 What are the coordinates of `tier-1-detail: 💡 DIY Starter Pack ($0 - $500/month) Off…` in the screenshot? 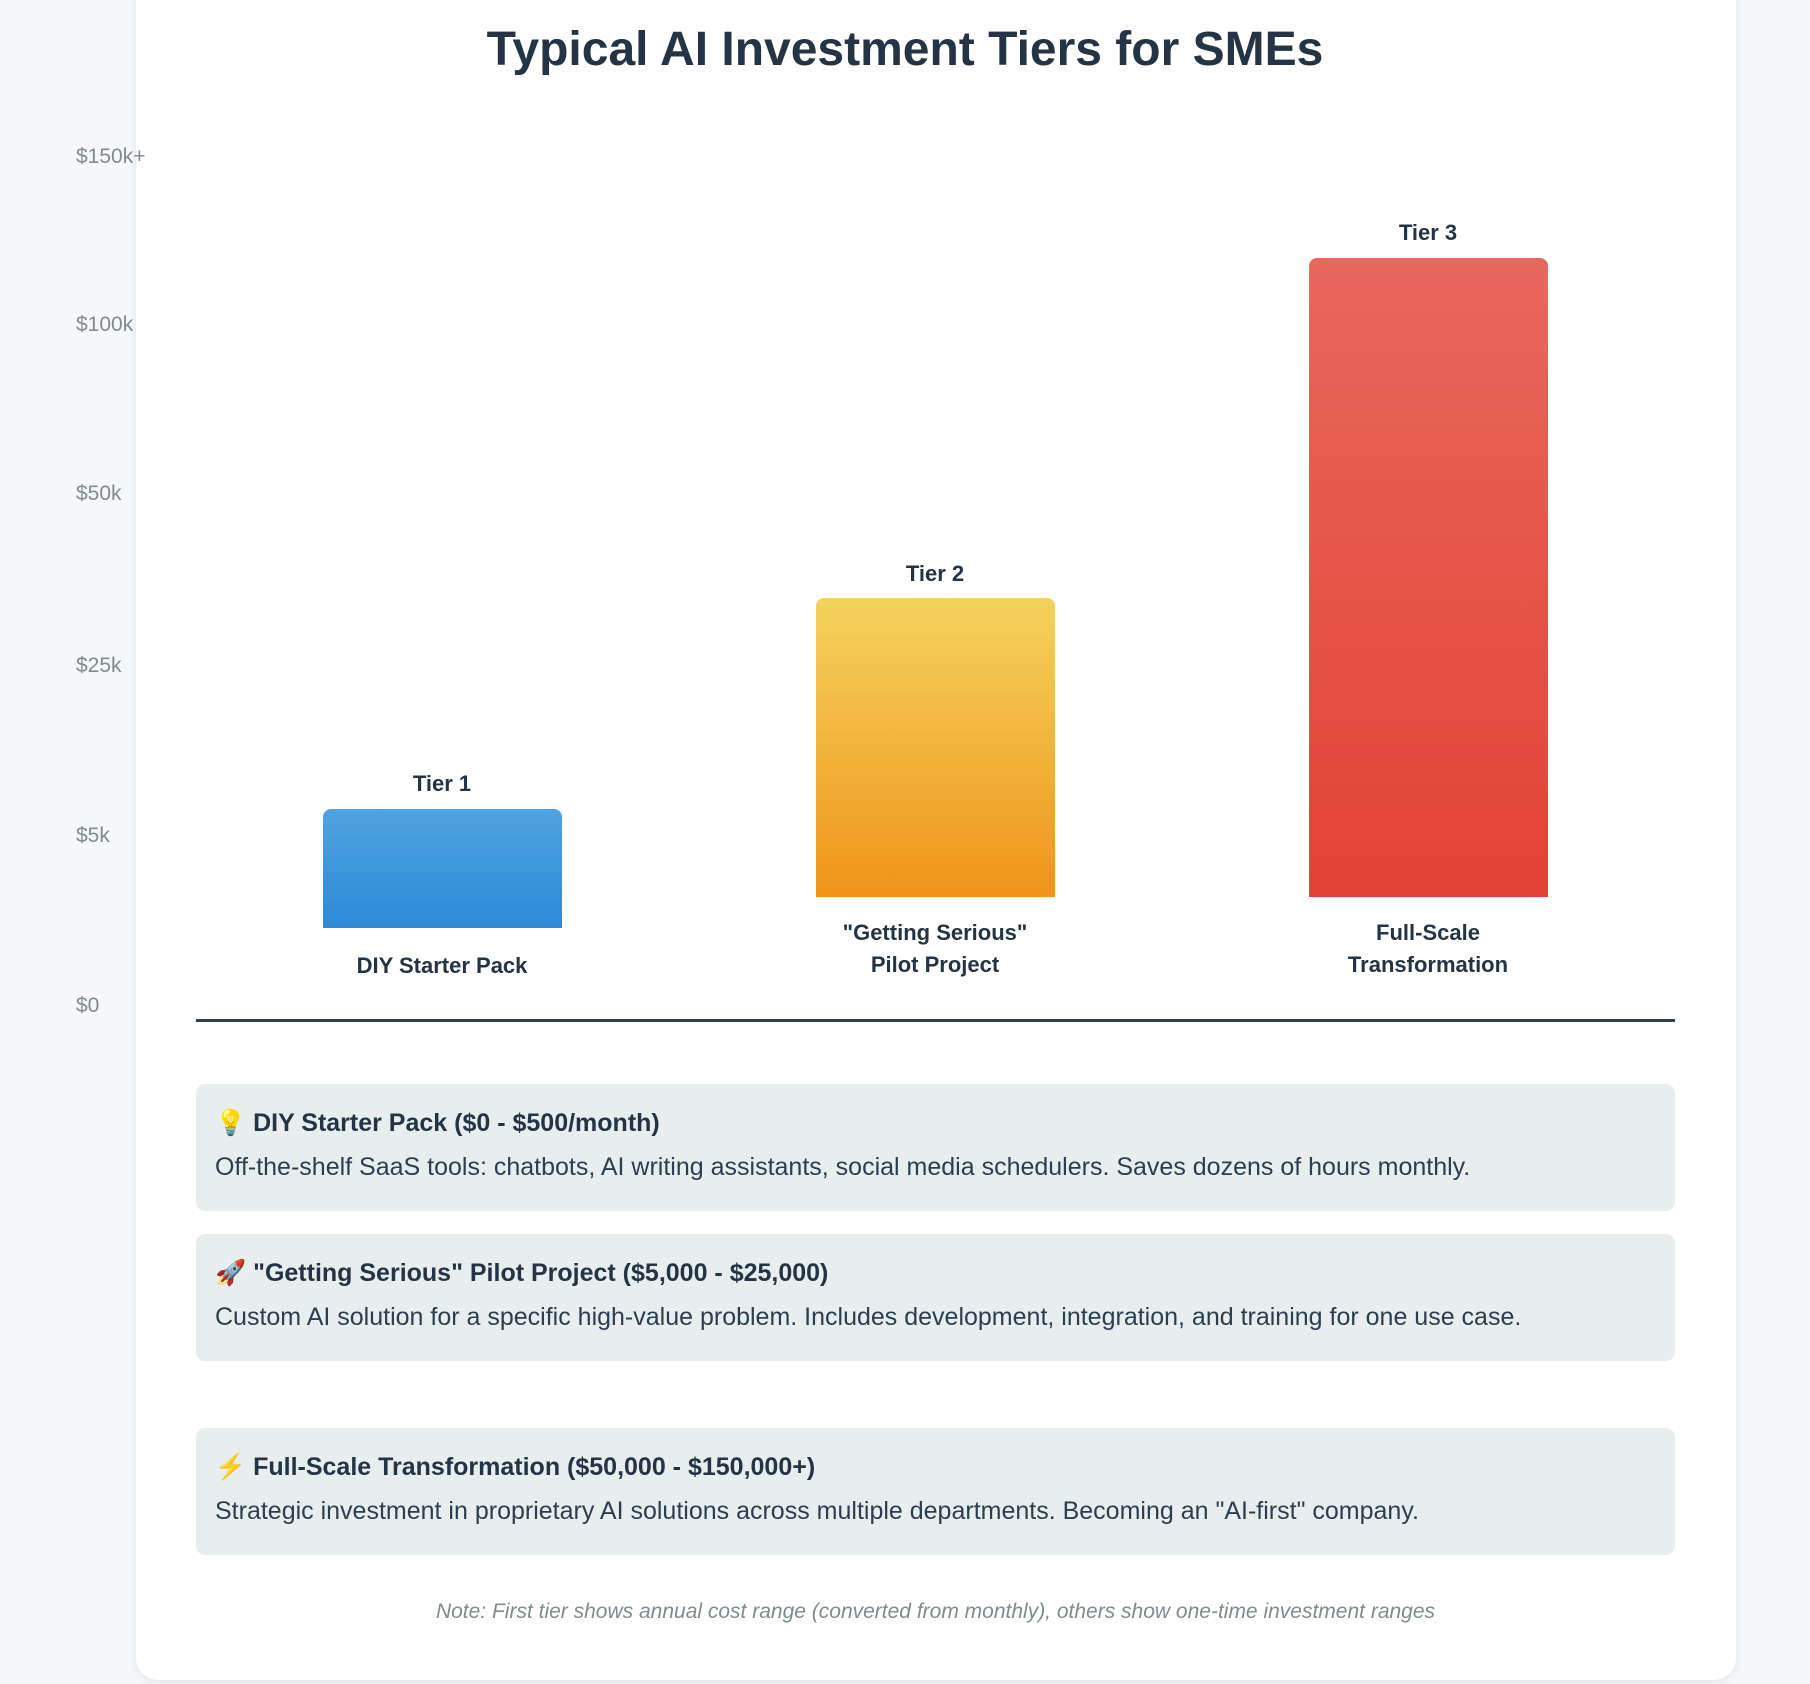 It's located at (935, 1147).